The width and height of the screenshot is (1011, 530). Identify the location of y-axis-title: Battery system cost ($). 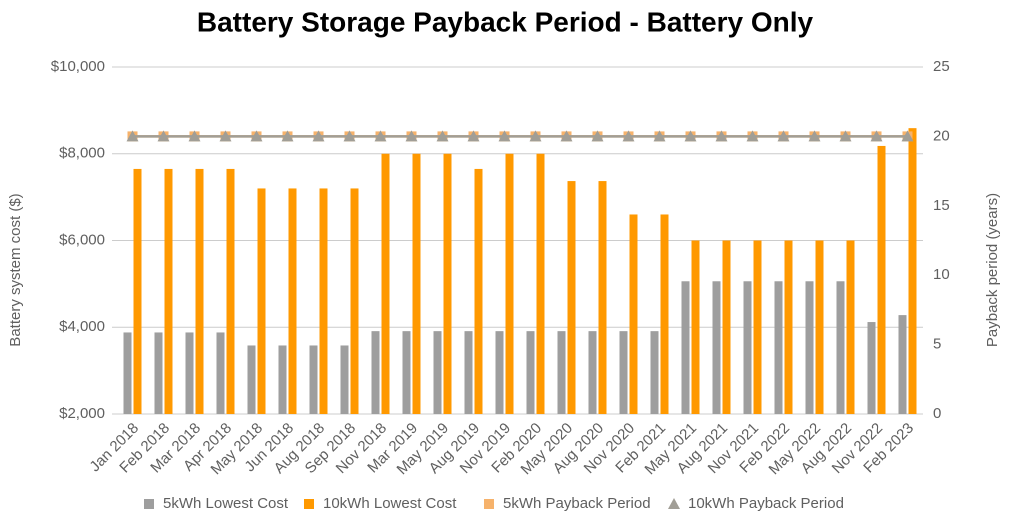
(15, 269).